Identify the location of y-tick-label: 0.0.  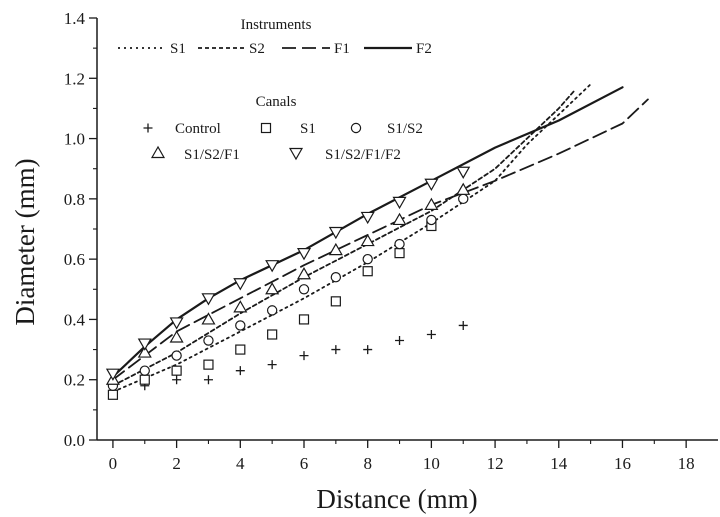
(74, 440).